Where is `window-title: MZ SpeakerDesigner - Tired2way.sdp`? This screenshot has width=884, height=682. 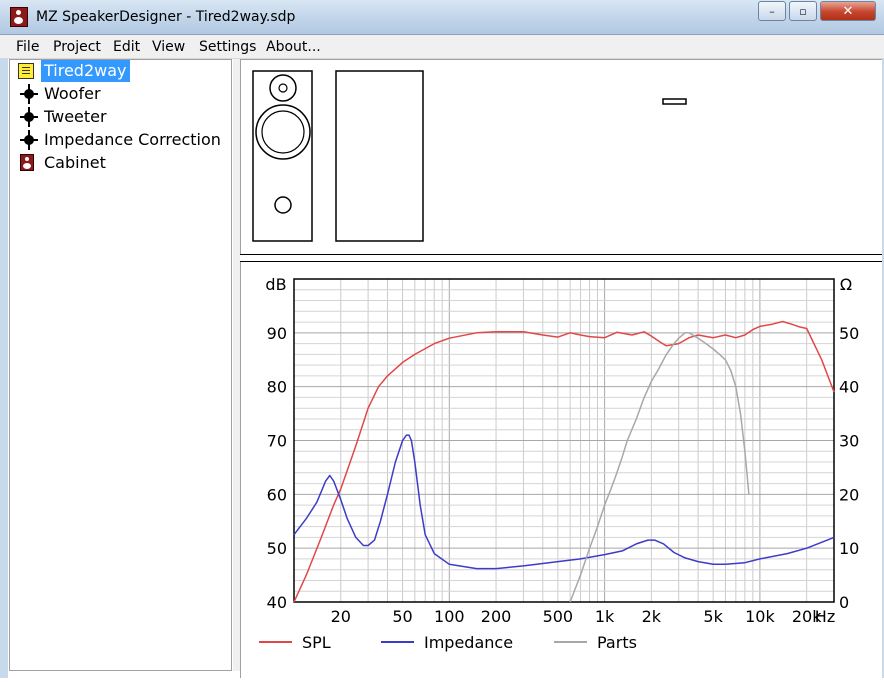 window-title: MZ SpeakerDesigner - Tired2way.sdp is located at coordinates (166, 17).